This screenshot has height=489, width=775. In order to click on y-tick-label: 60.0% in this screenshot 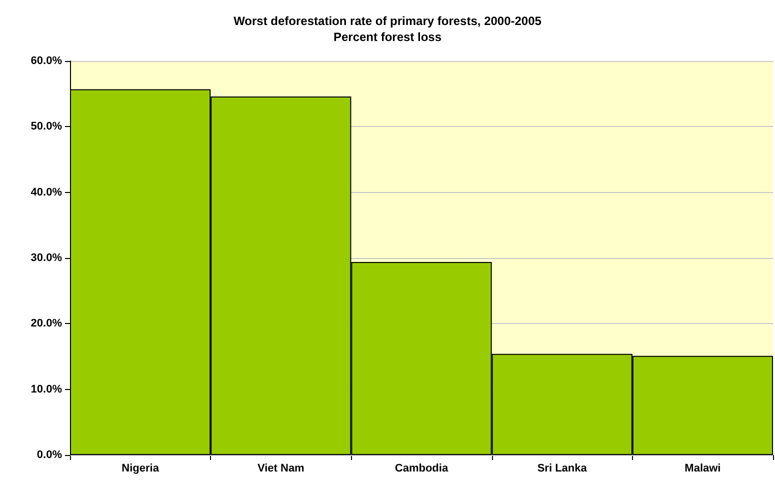, I will do `click(46, 61)`.